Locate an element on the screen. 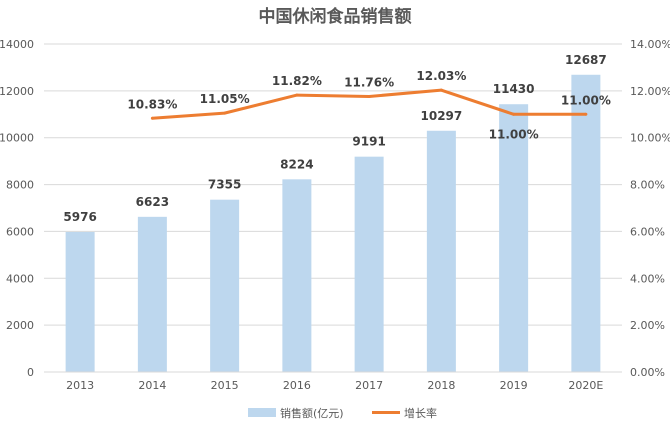  y-right-tick-label: 14.00% is located at coordinates (650, 44).